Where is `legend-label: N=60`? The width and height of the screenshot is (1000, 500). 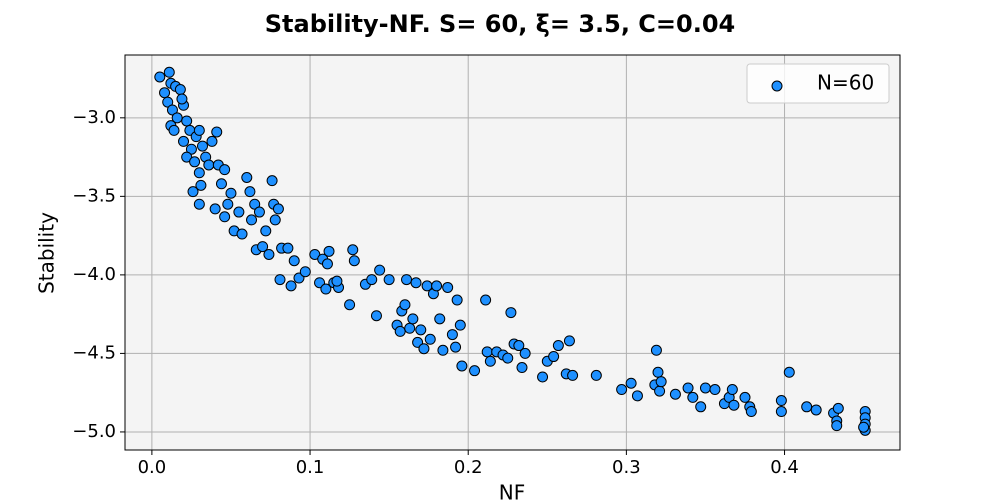
legend-label: N=60 is located at coordinates (845, 83).